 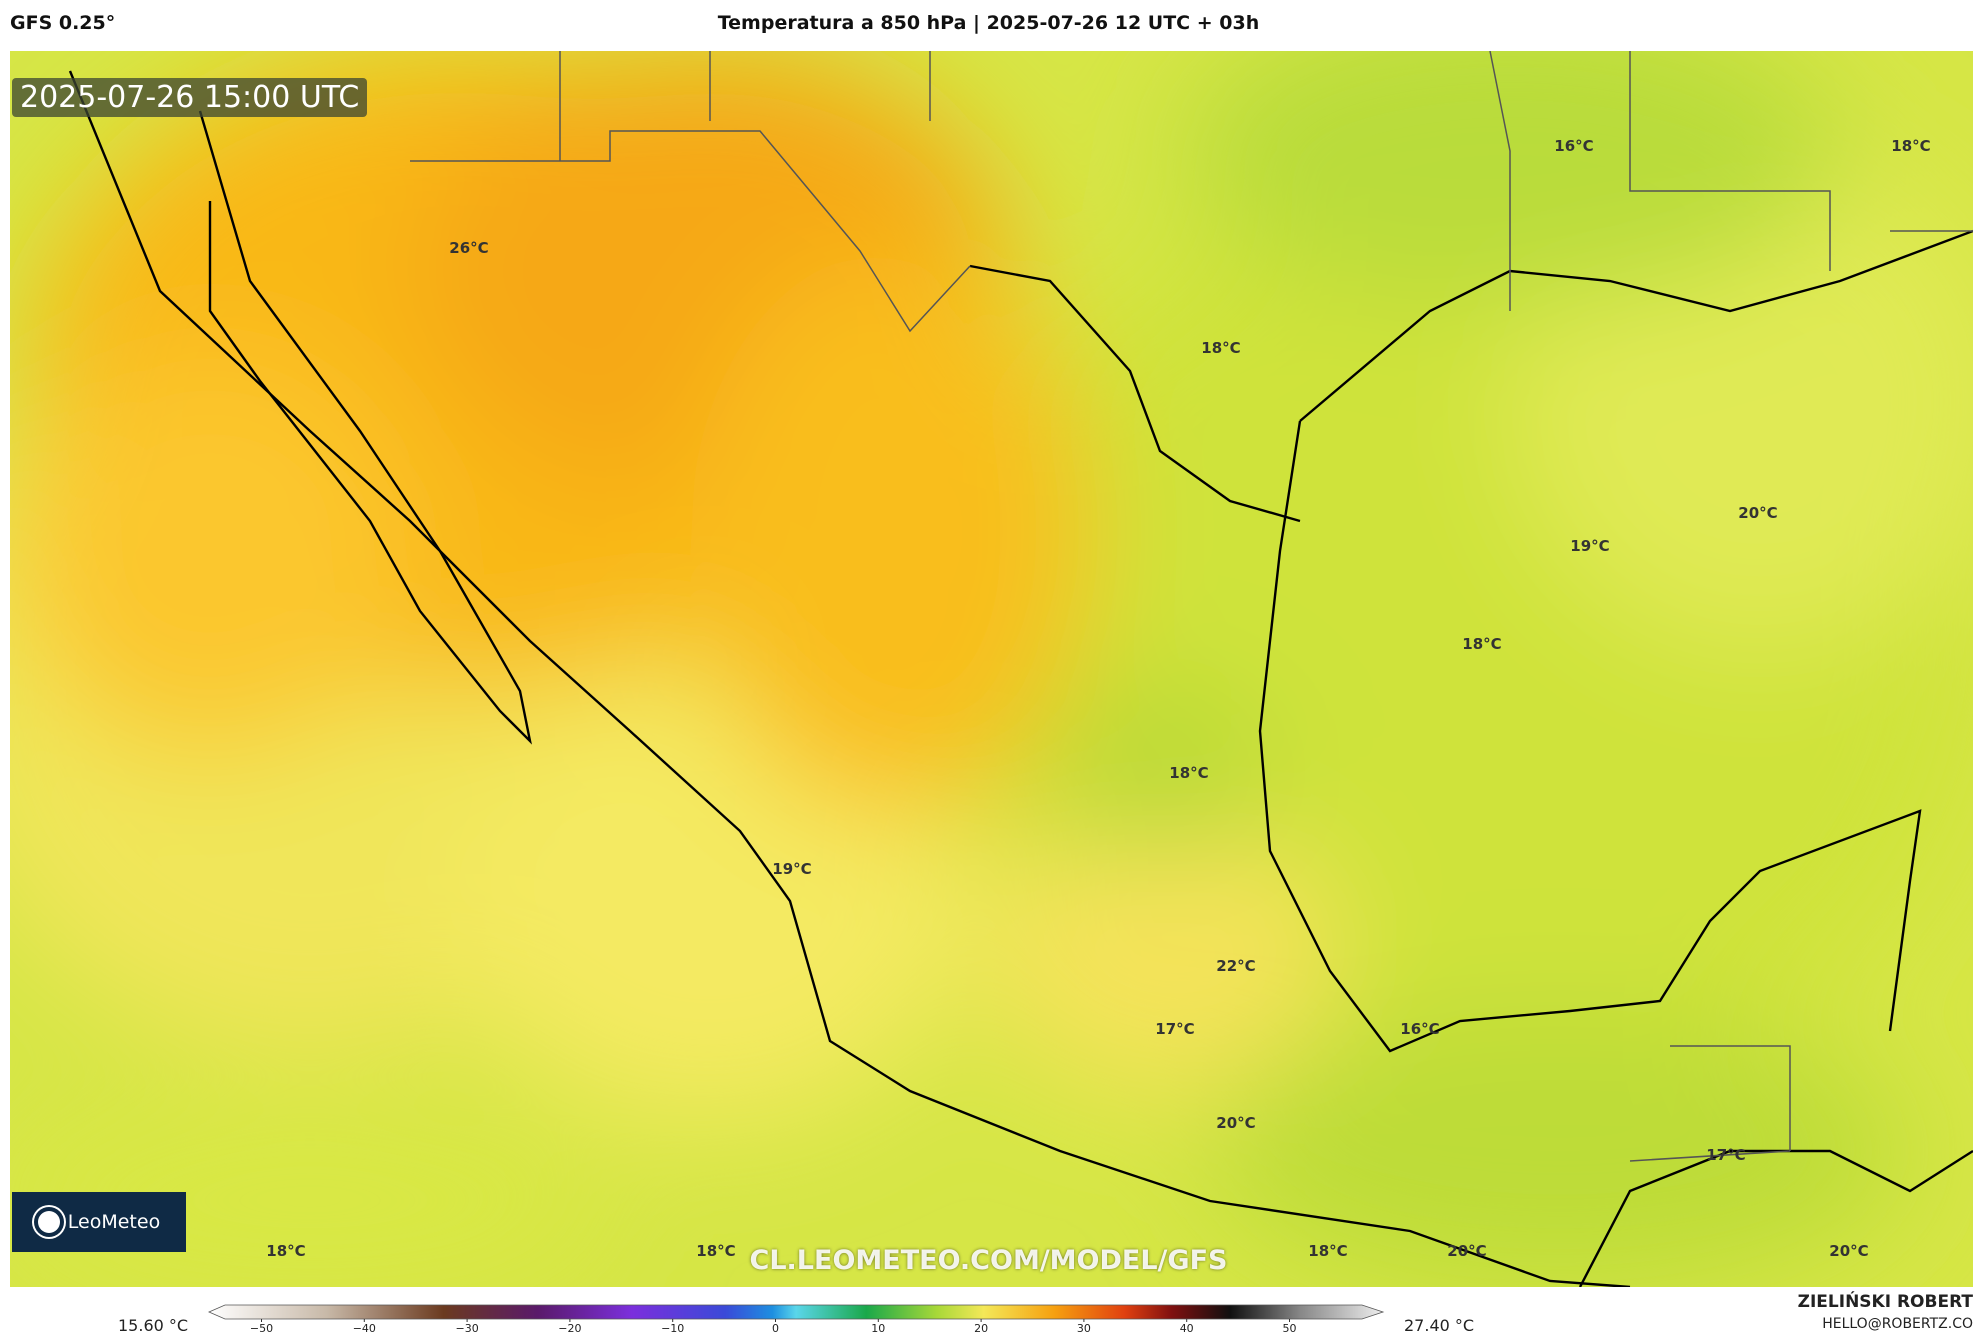 What do you see at coordinates (988, 1260) in the screenshot?
I see `watermark: CL.LEOMETEO.COM/MODEL/GFS` at bounding box center [988, 1260].